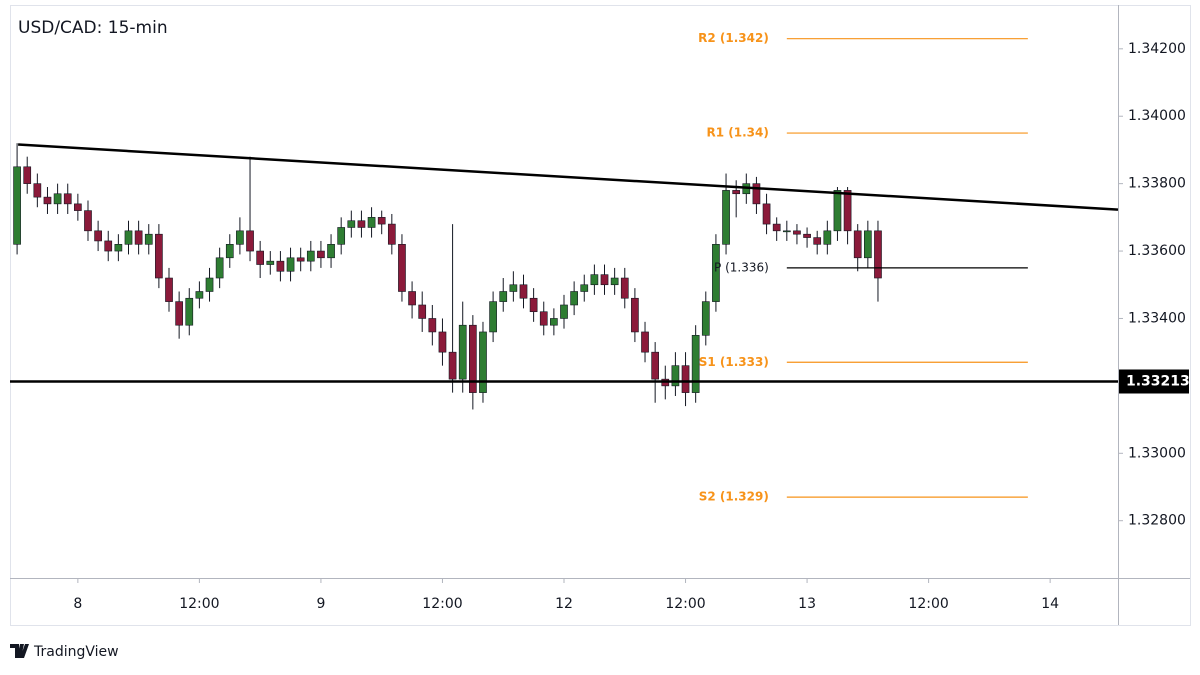 This screenshot has height=675, width=1200. I want to click on pivot-label: S1 (1.333), so click(734, 362).